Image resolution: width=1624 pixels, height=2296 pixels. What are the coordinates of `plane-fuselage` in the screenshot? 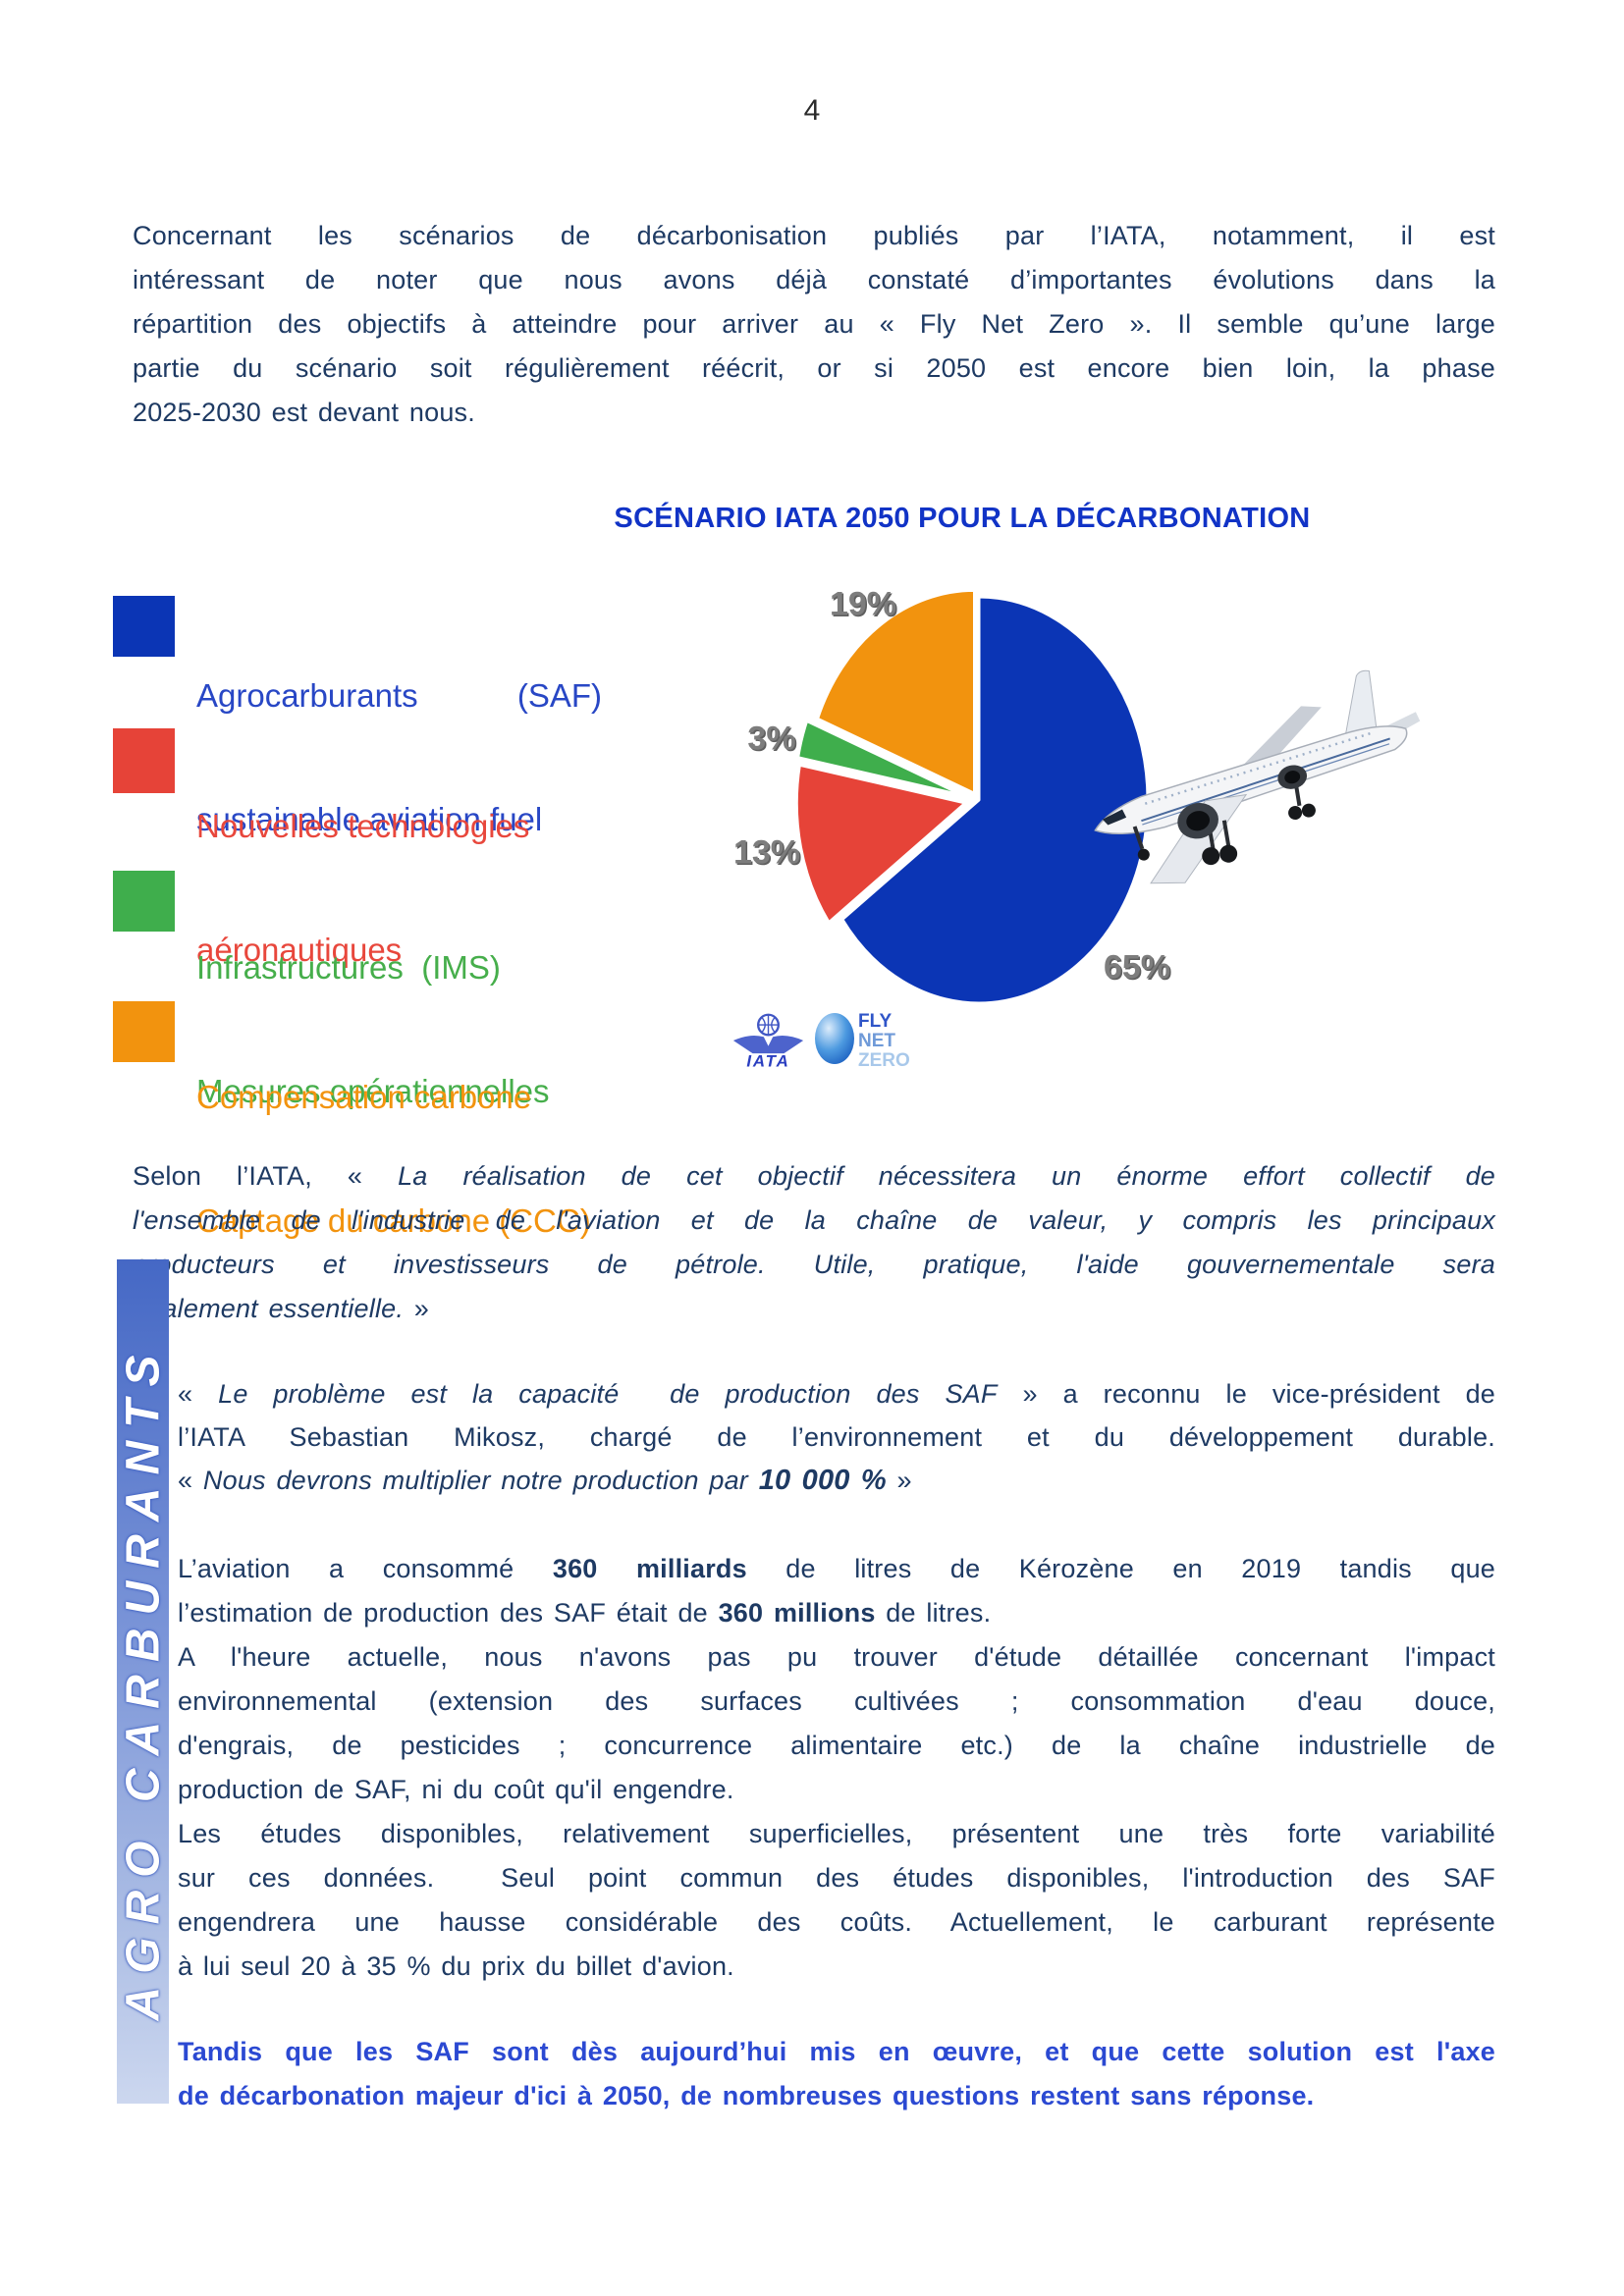 It's located at (1251, 780).